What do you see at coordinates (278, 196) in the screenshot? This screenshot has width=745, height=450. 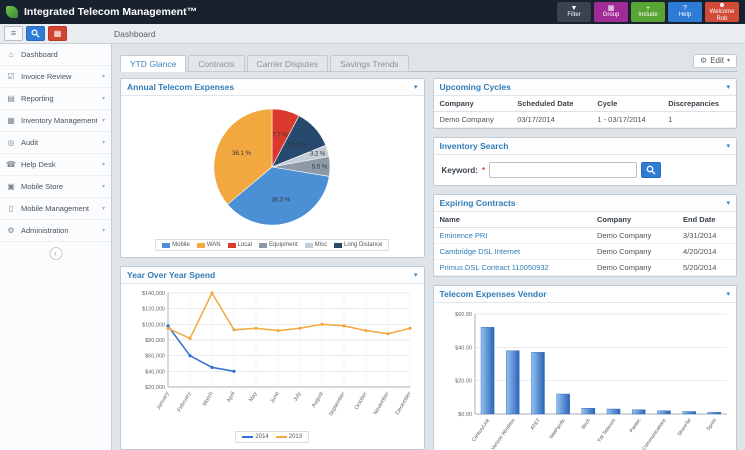 I see `pie-slice-mobile` at bounding box center [278, 196].